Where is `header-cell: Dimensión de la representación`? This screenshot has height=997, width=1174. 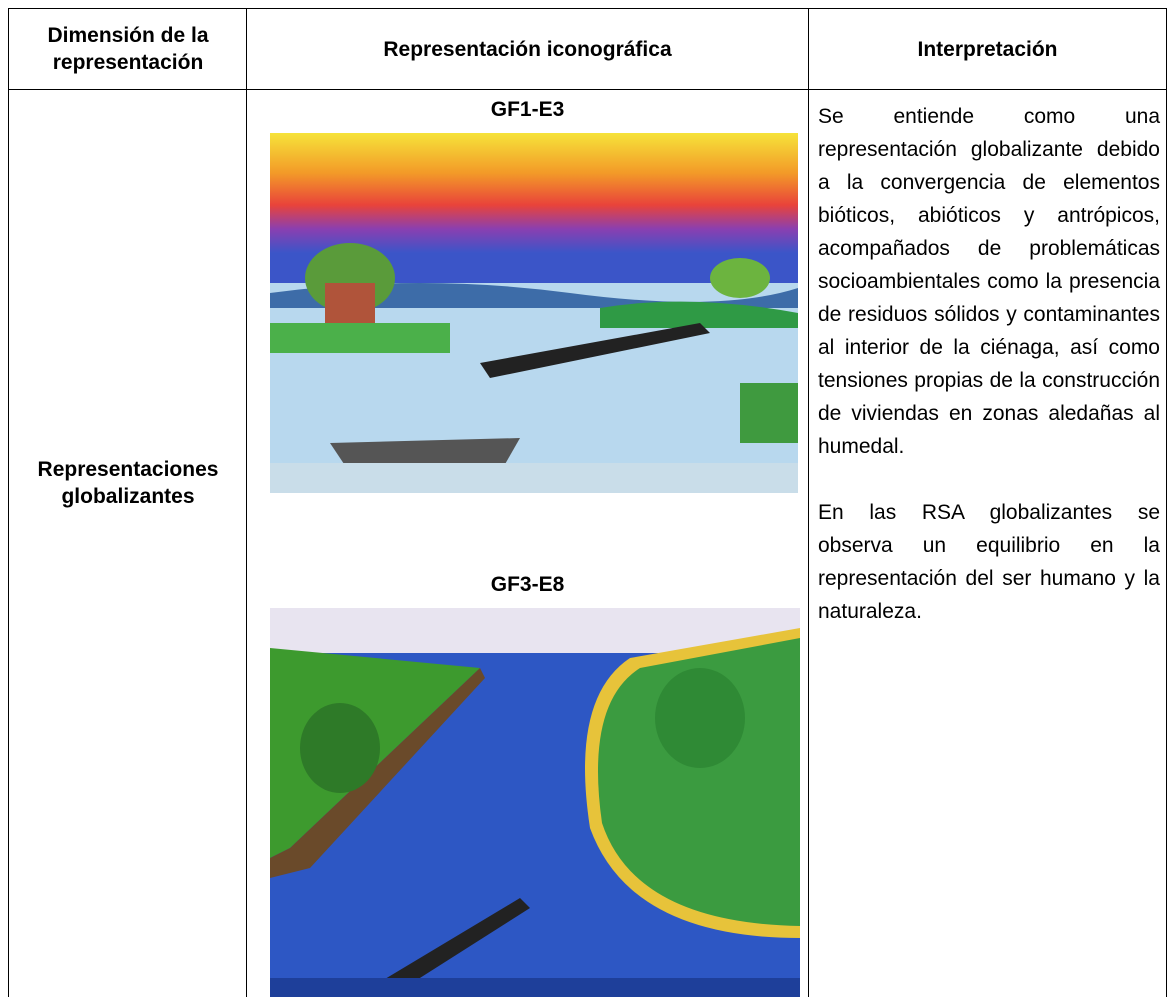
header-cell: Dimensión de la representación is located at coordinates (128, 49).